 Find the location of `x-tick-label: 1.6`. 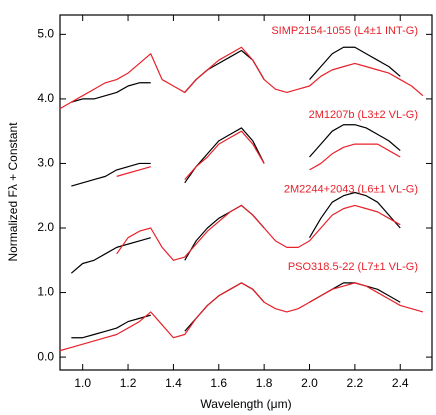

x-tick-label: 1.6 is located at coordinates (218, 383).